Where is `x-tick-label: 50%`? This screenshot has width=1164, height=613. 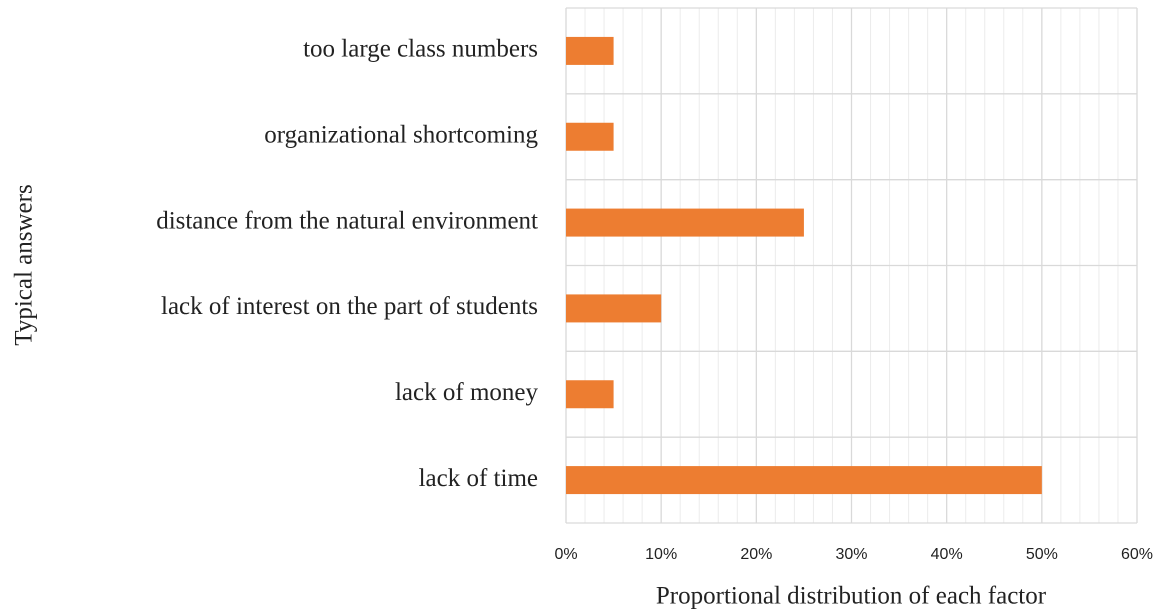
x-tick-label: 50% is located at coordinates (1042, 554).